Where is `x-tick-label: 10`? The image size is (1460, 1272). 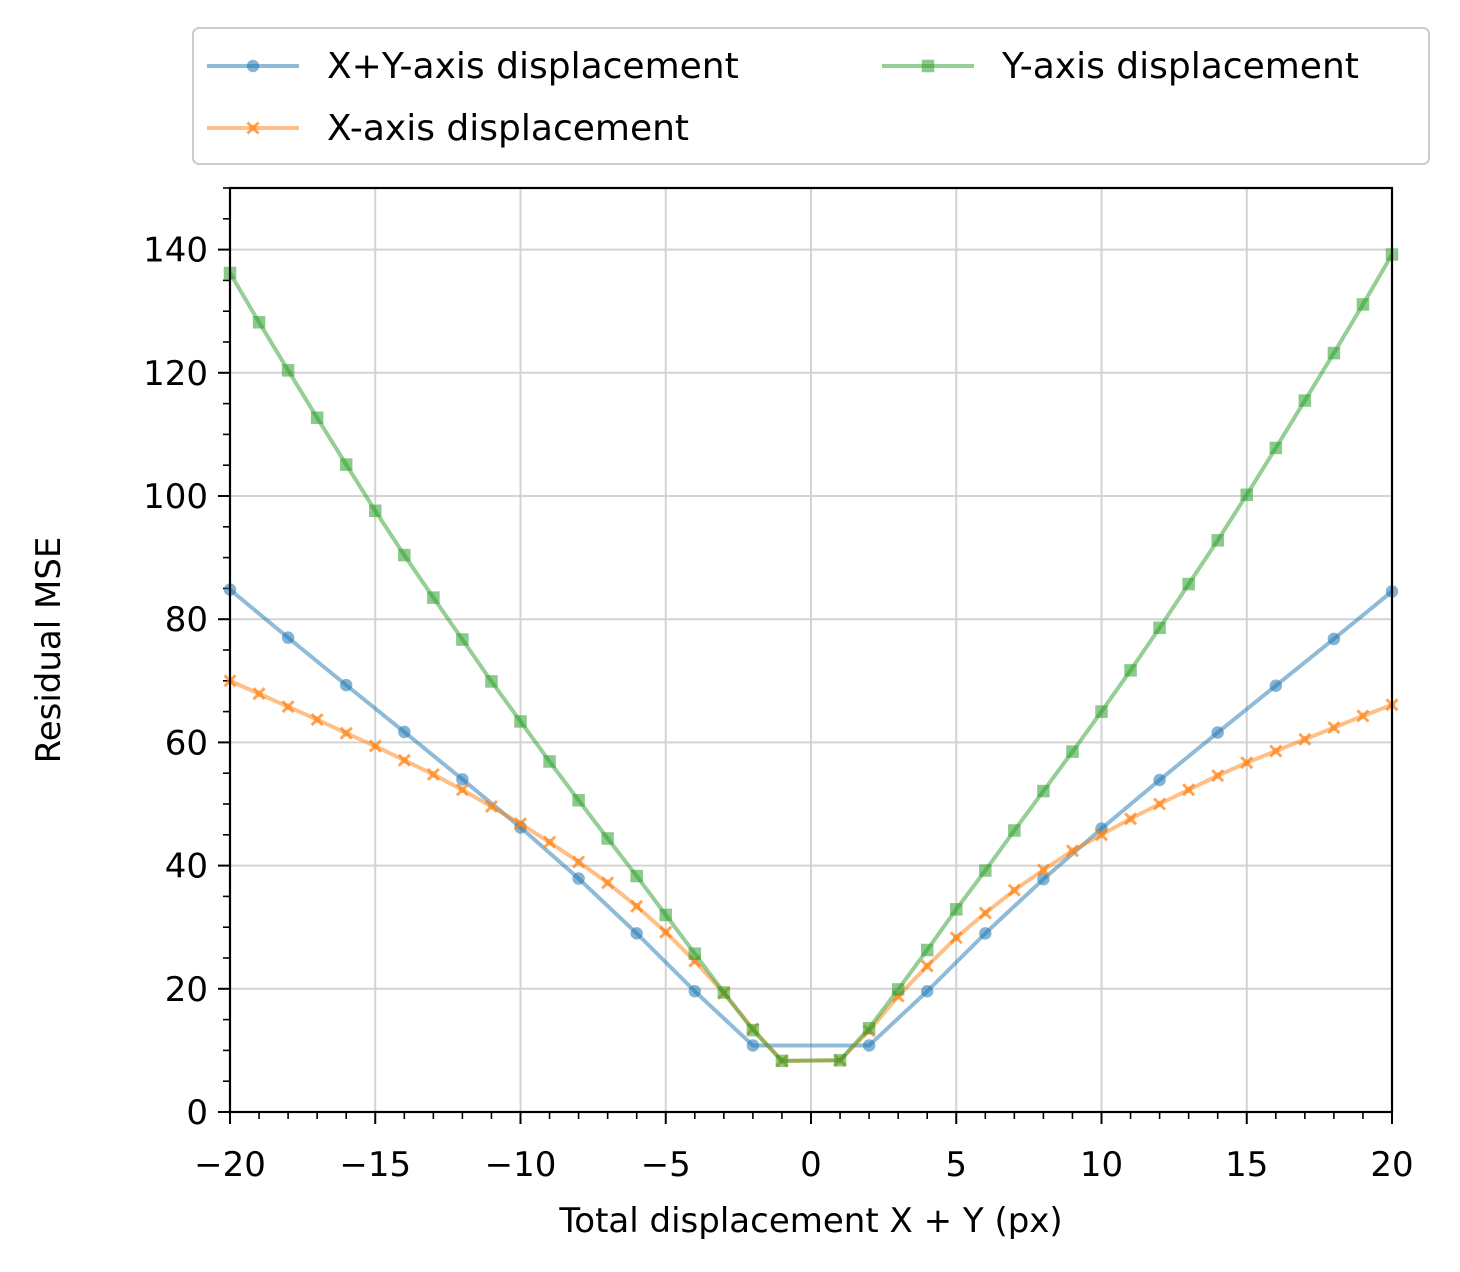 x-tick-label: 10 is located at coordinates (1101, 1165).